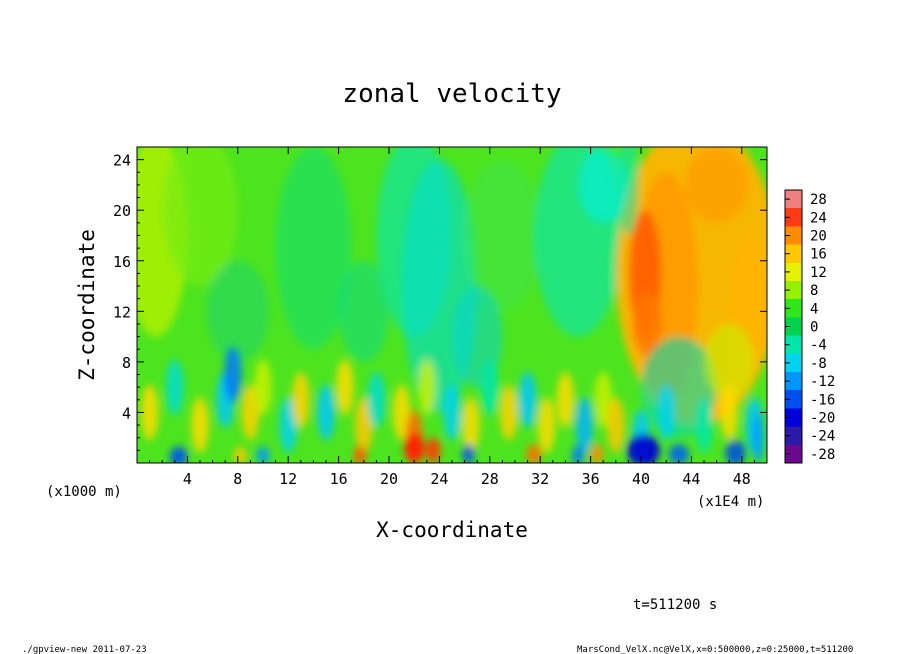  Describe the element at coordinates (818, 237) in the screenshot. I see `colorbar-label: 20` at that location.